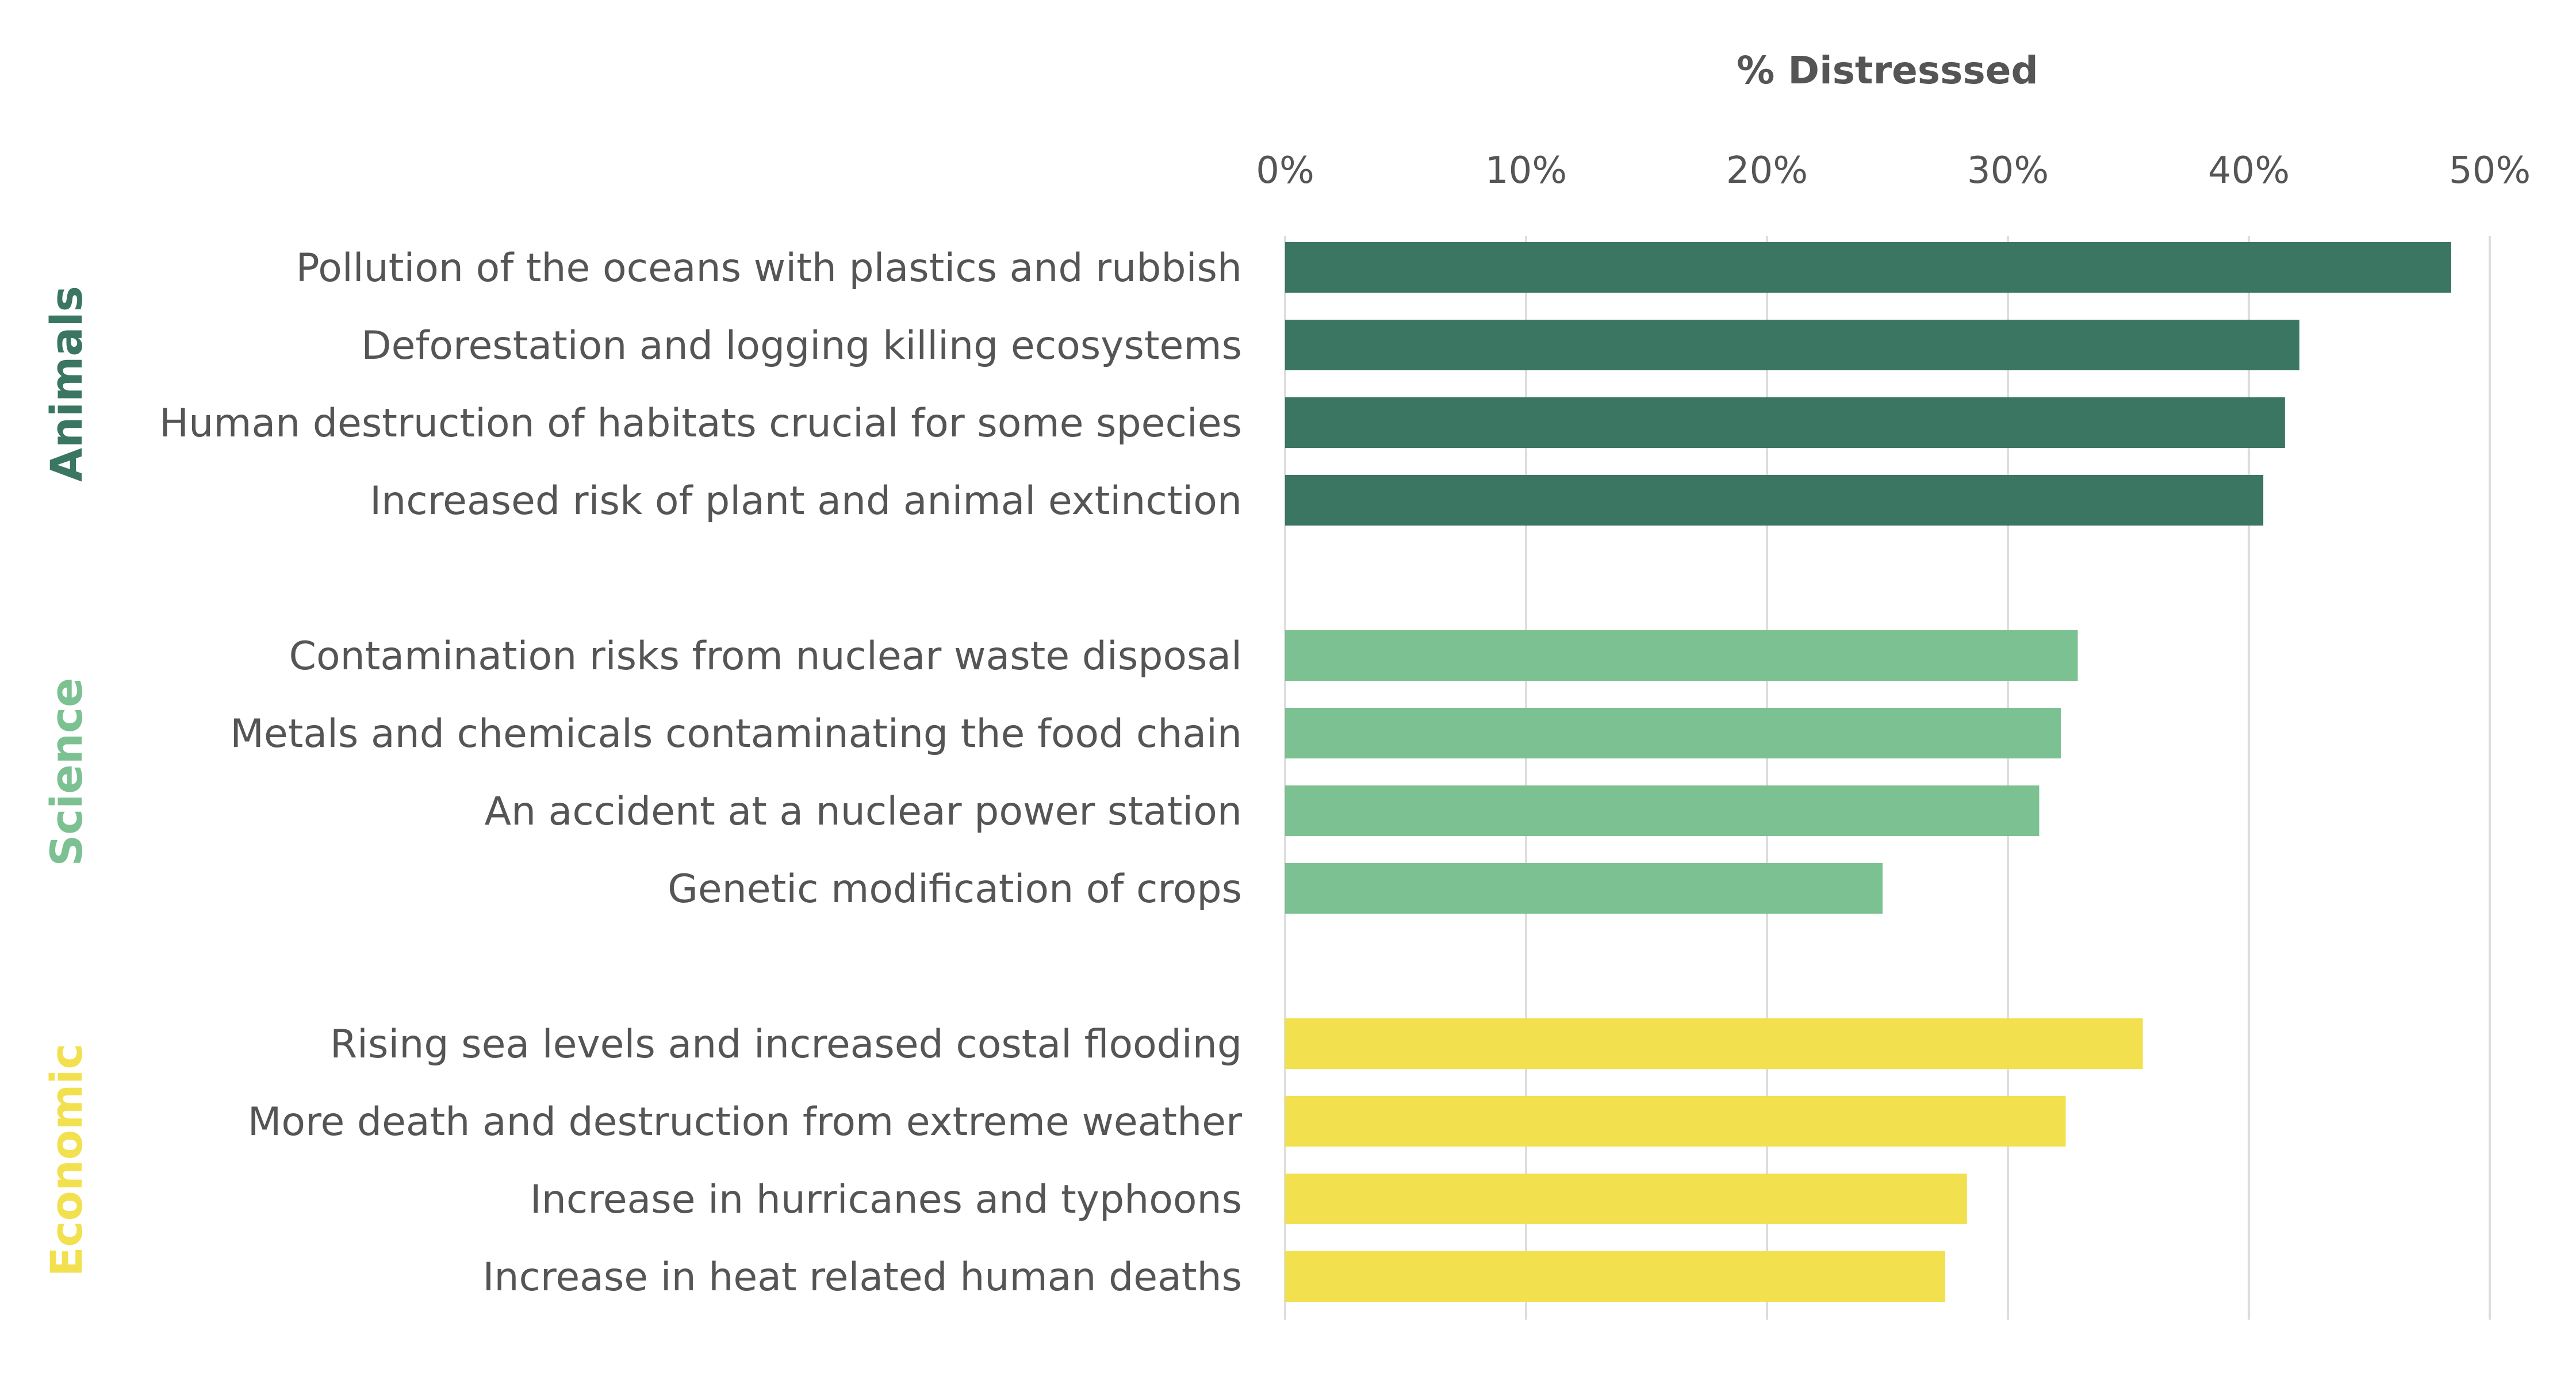  What do you see at coordinates (886, 1199) in the screenshot?
I see `category-label: Increase in hurricanes and typhoons` at bounding box center [886, 1199].